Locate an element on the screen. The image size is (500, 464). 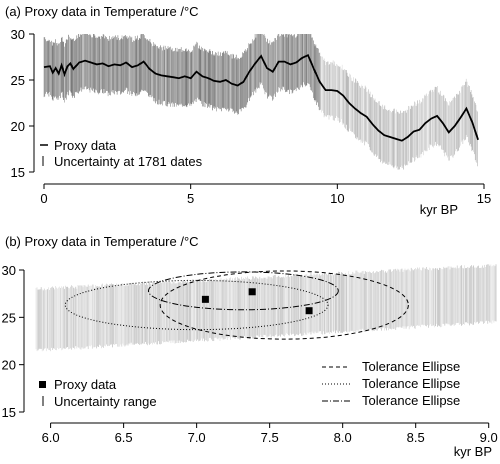
panel-b-xlabel: kyr BP is located at coordinates (473, 451).